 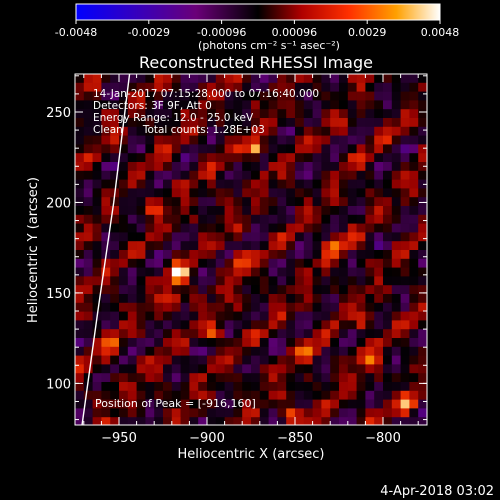 I want to click on annotation-line: Detectors: 3F 9F, Att 0, so click(x=152, y=106).